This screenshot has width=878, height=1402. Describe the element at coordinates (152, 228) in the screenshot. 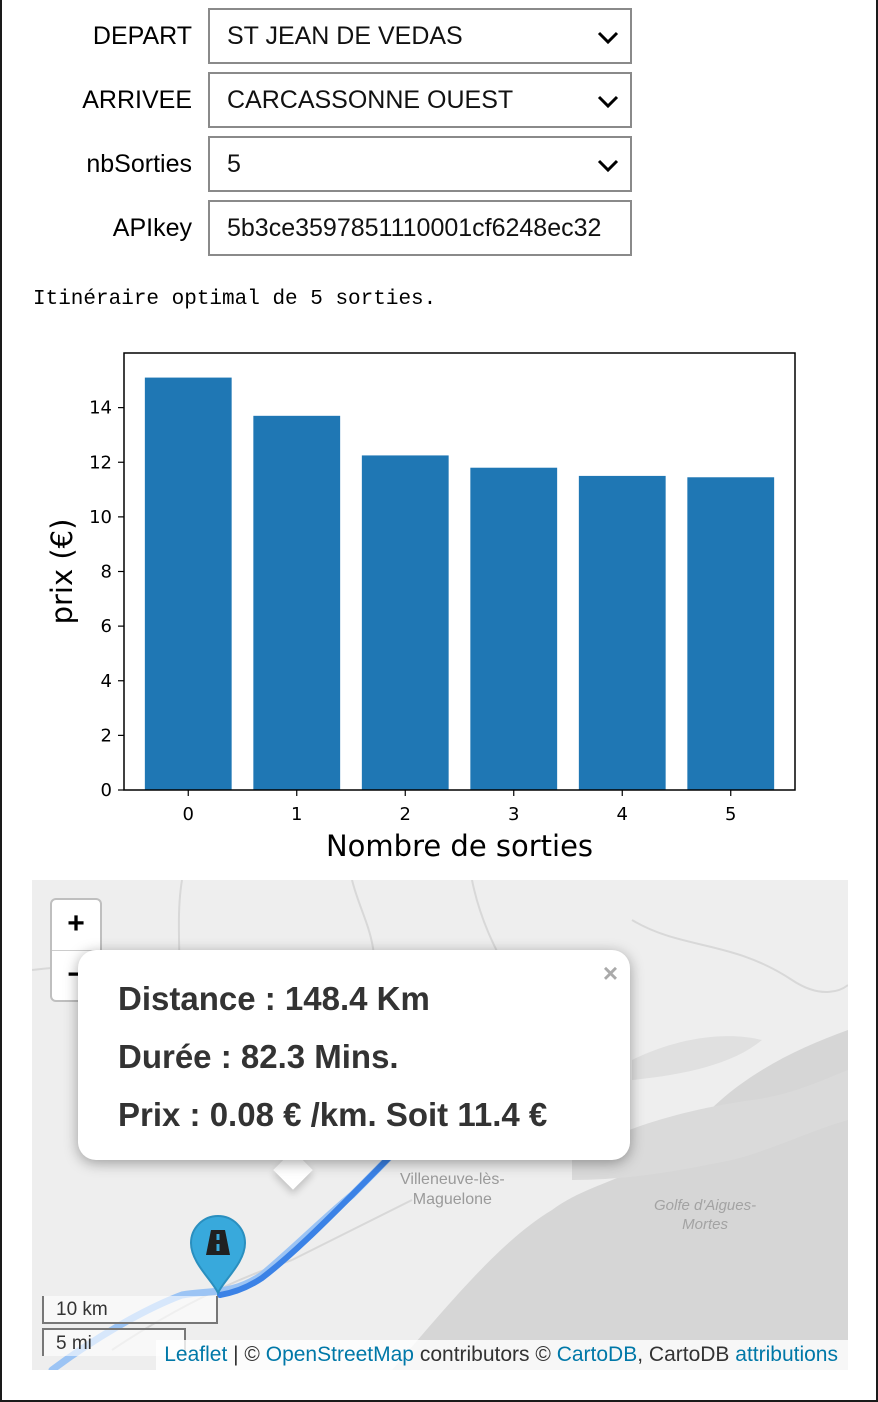

I see `api-key-label: APIkey` at that location.